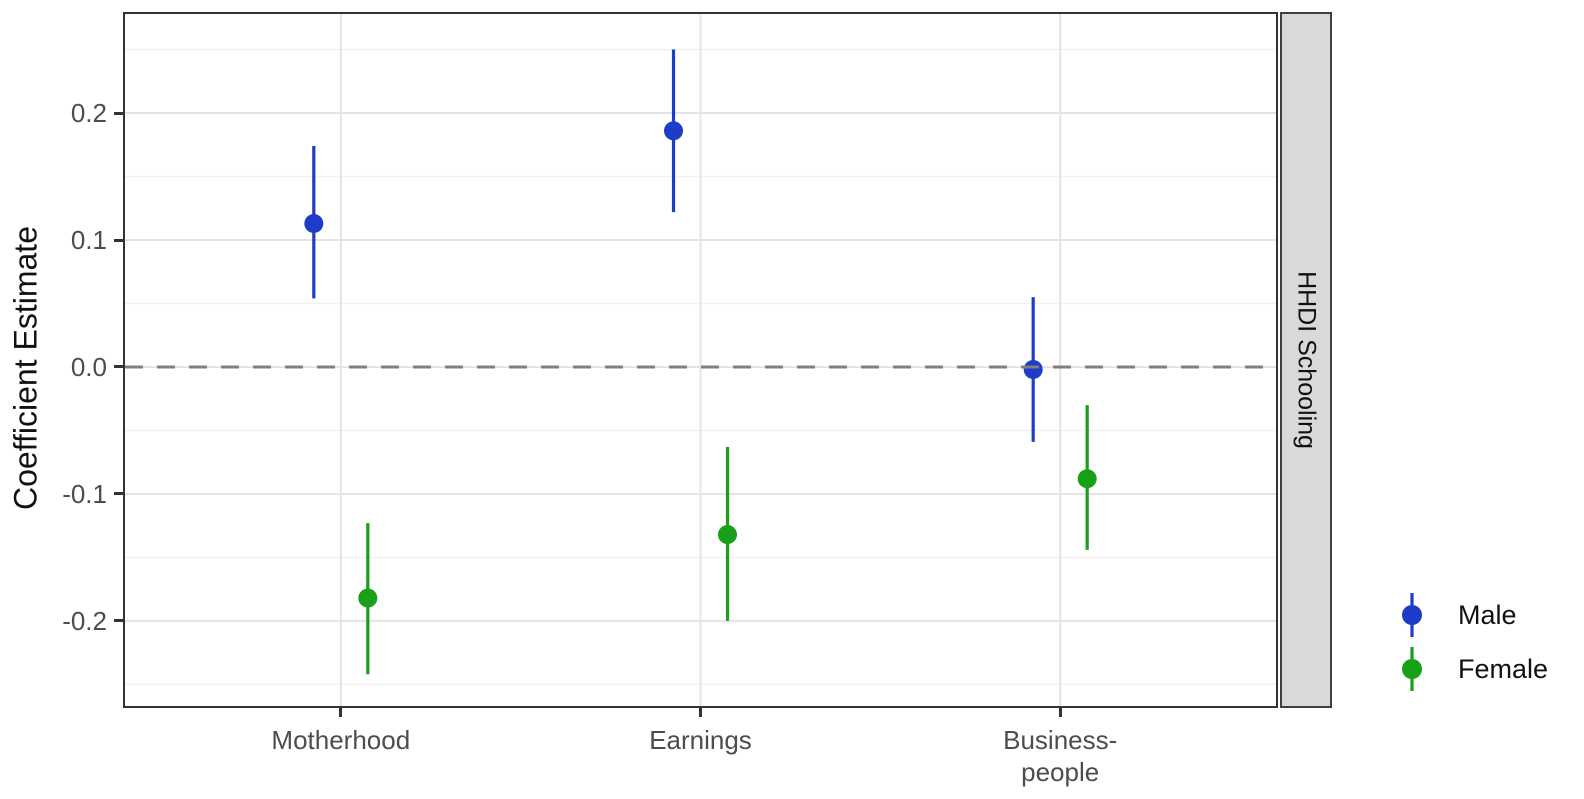 Image resolution: width=1584 pixels, height=799 pixels. What do you see at coordinates (368, 598) in the screenshot?
I see `point-female-motherhood` at bounding box center [368, 598].